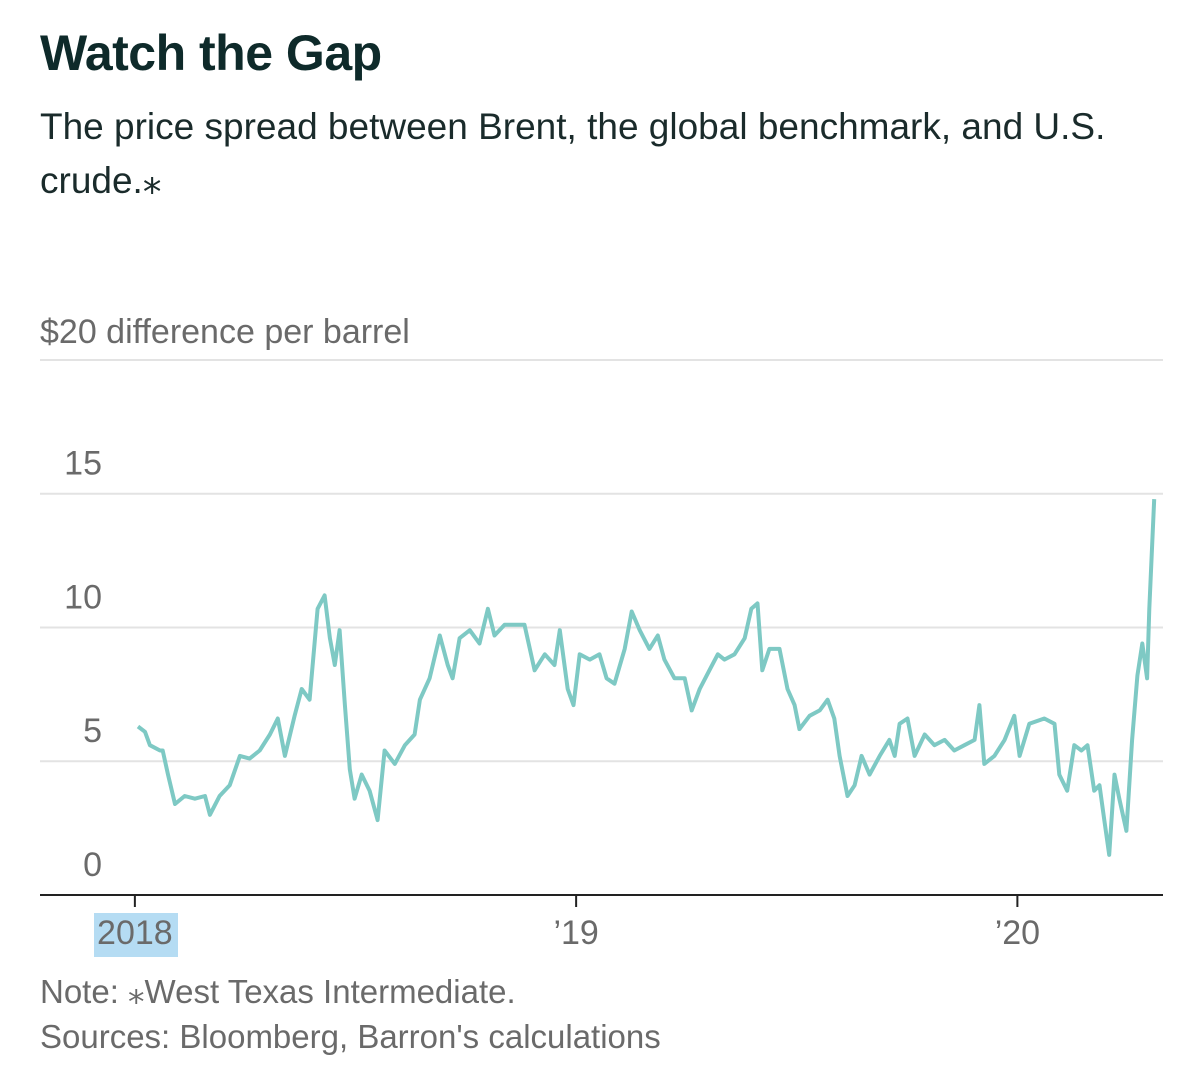 The height and width of the screenshot is (1077, 1200). What do you see at coordinates (211, 53) in the screenshot?
I see `chart-title: Watch the Gap` at bounding box center [211, 53].